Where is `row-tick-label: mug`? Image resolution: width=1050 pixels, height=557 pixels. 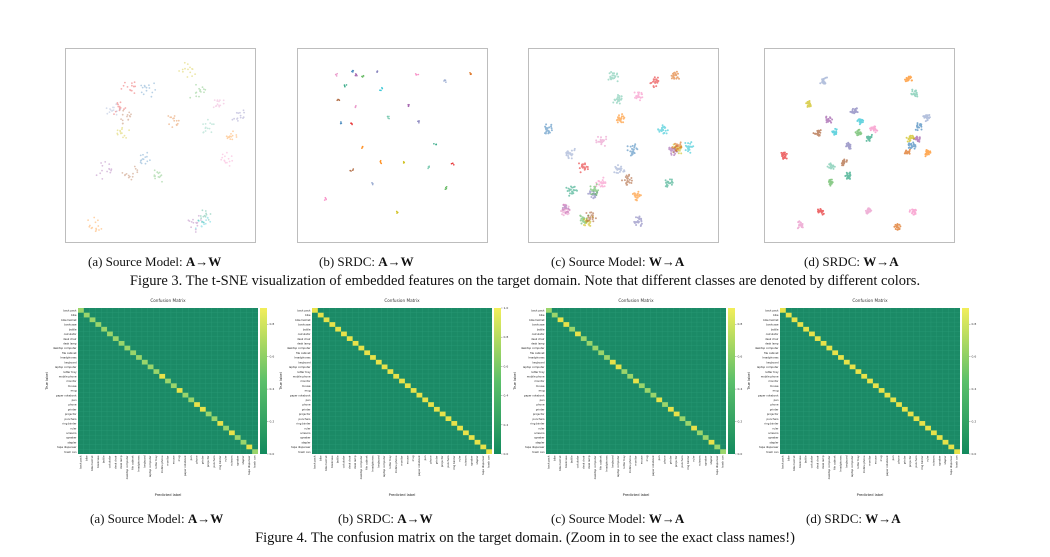 row-tick-label: mug is located at coordinates (74, 391).